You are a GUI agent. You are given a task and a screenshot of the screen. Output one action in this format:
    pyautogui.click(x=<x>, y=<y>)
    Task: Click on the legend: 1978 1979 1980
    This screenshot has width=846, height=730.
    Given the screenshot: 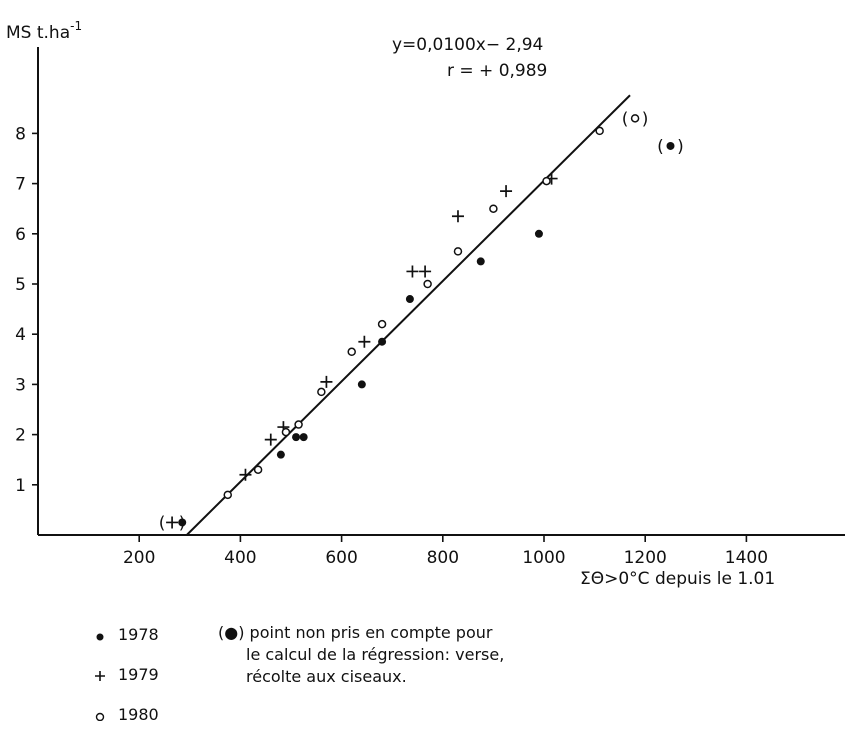 What is the action you would take?
    pyautogui.click(x=120, y=675)
    